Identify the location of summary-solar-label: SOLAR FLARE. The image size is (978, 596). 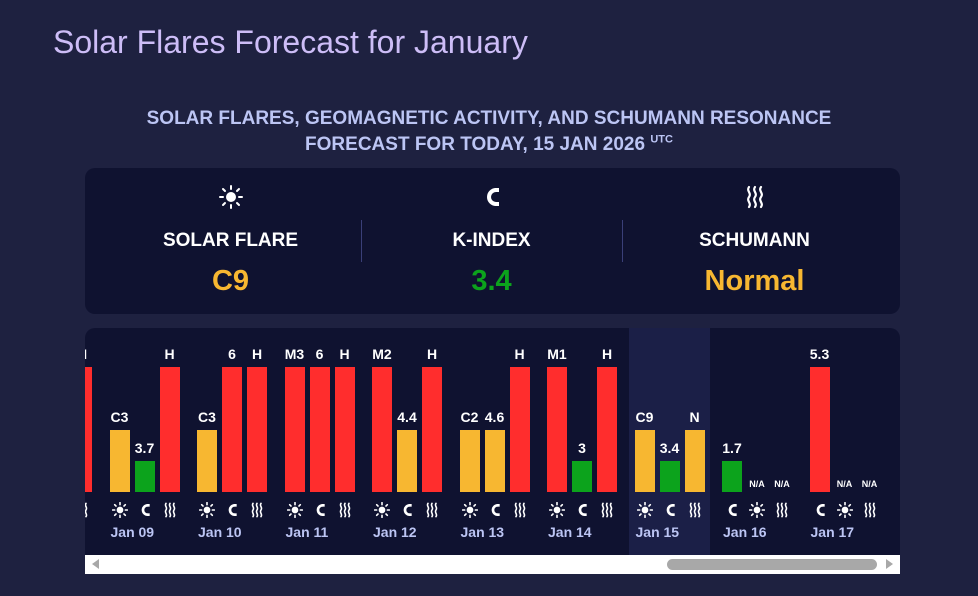
(230, 240).